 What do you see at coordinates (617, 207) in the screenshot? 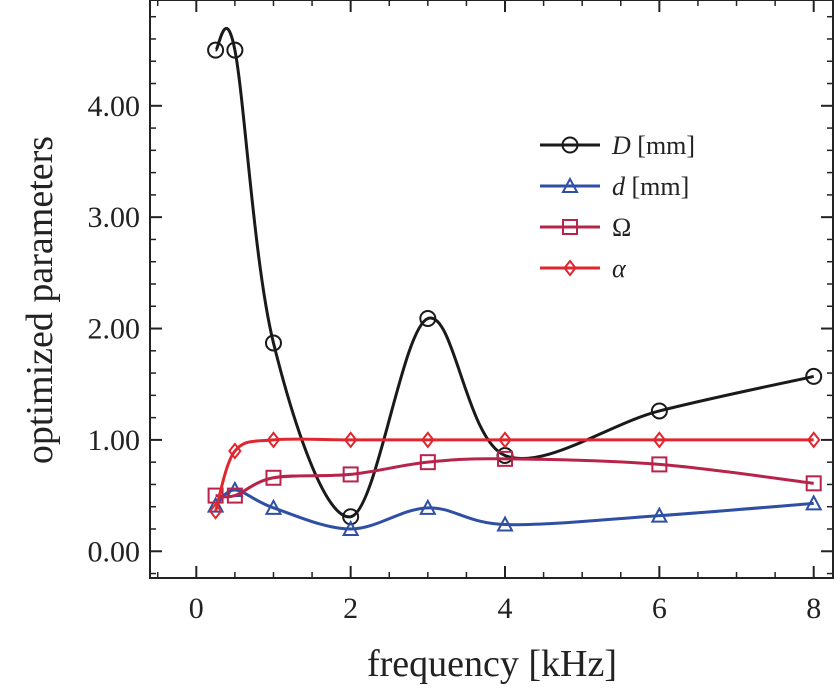
I see `legend: D [mm]d [mm]Ωα` at bounding box center [617, 207].